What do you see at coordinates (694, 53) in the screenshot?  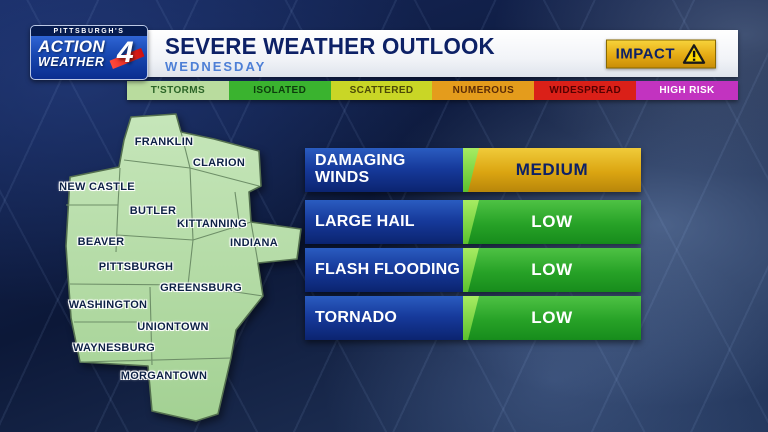 I see `warning-triangle-icon` at bounding box center [694, 53].